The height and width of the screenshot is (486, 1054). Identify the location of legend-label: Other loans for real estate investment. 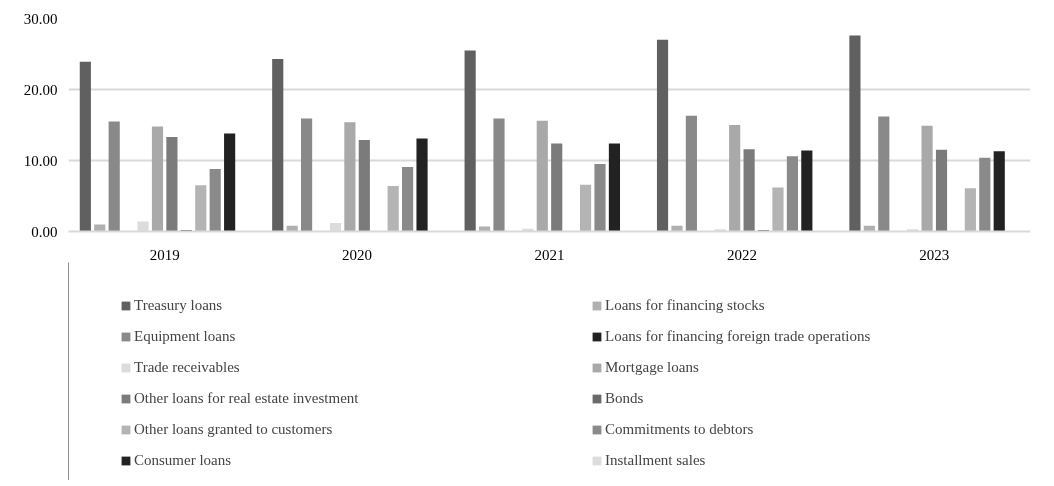
(247, 398).